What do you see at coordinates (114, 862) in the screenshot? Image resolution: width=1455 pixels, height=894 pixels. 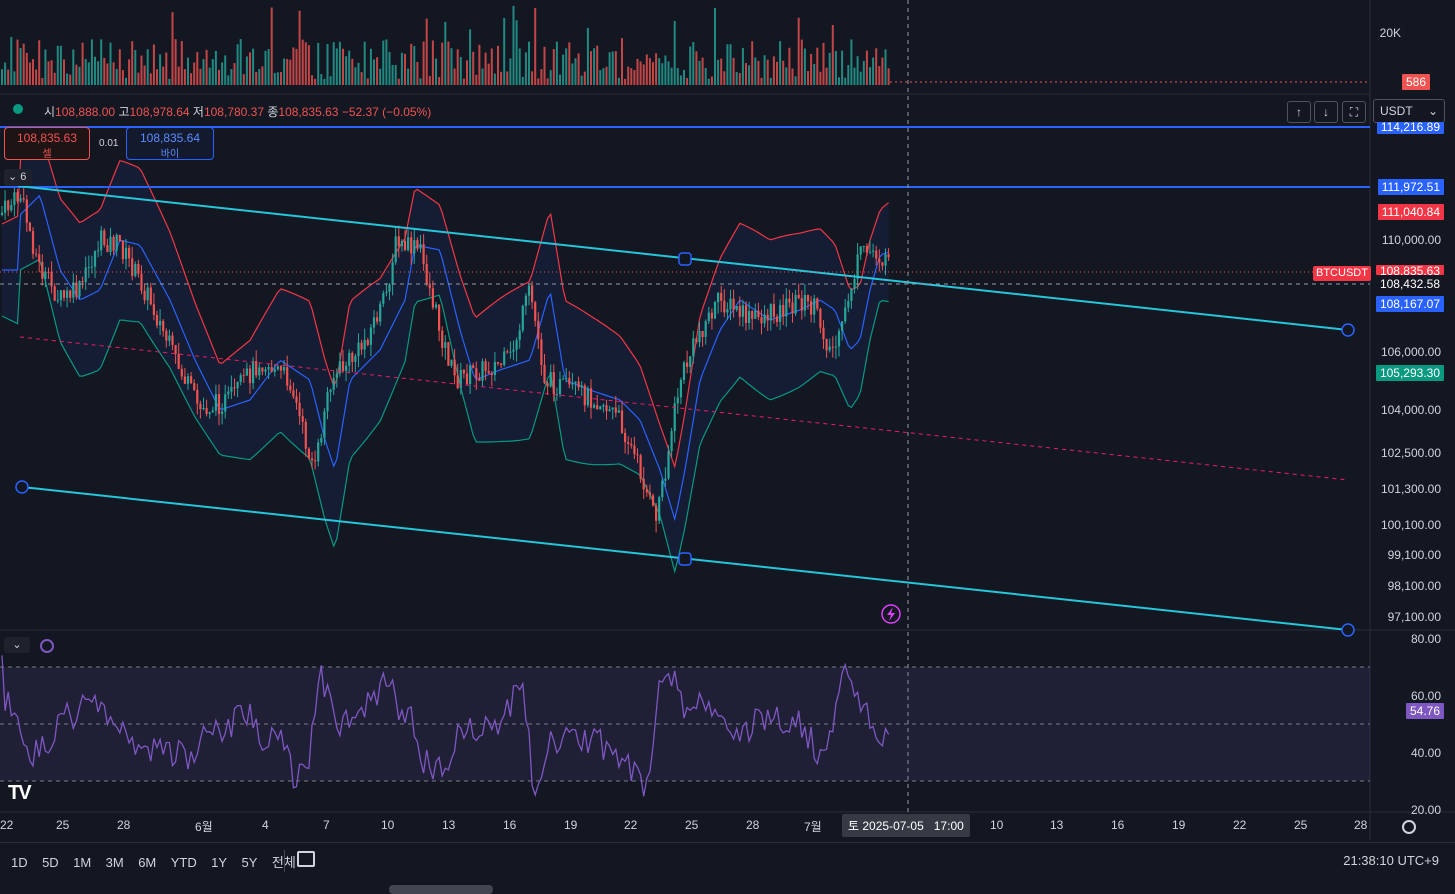 I see `timeframe-3m: 3M` at bounding box center [114, 862].